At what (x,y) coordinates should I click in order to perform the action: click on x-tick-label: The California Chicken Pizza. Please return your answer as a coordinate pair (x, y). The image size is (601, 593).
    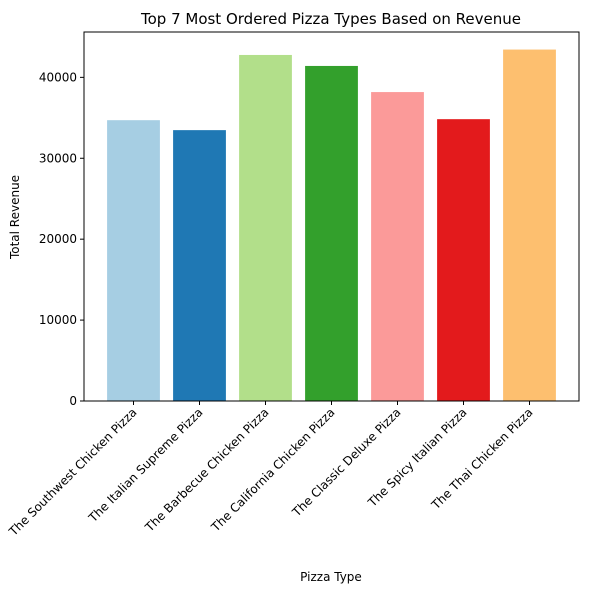
    Looking at the image, I should click on (273, 470).